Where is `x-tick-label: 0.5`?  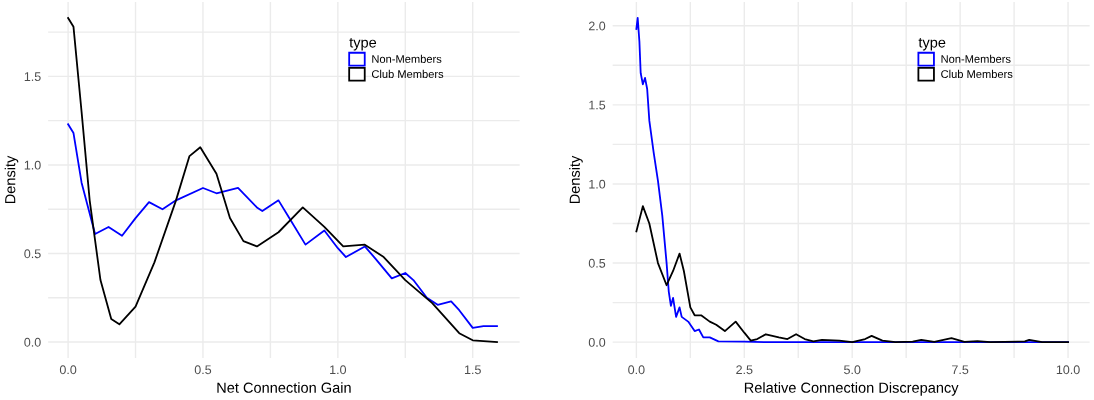 x-tick-label: 0.5 is located at coordinates (203, 370).